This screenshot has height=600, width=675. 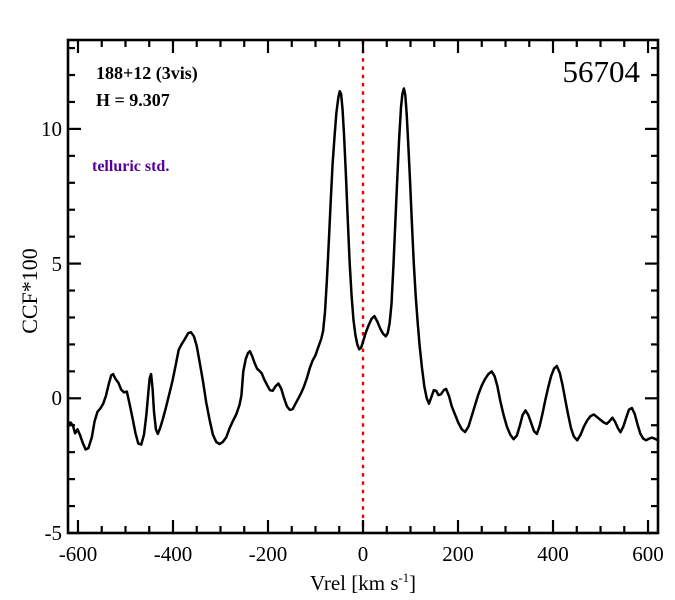 What do you see at coordinates (553, 554) in the screenshot?
I see `x-tick-label: 400` at bounding box center [553, 554].